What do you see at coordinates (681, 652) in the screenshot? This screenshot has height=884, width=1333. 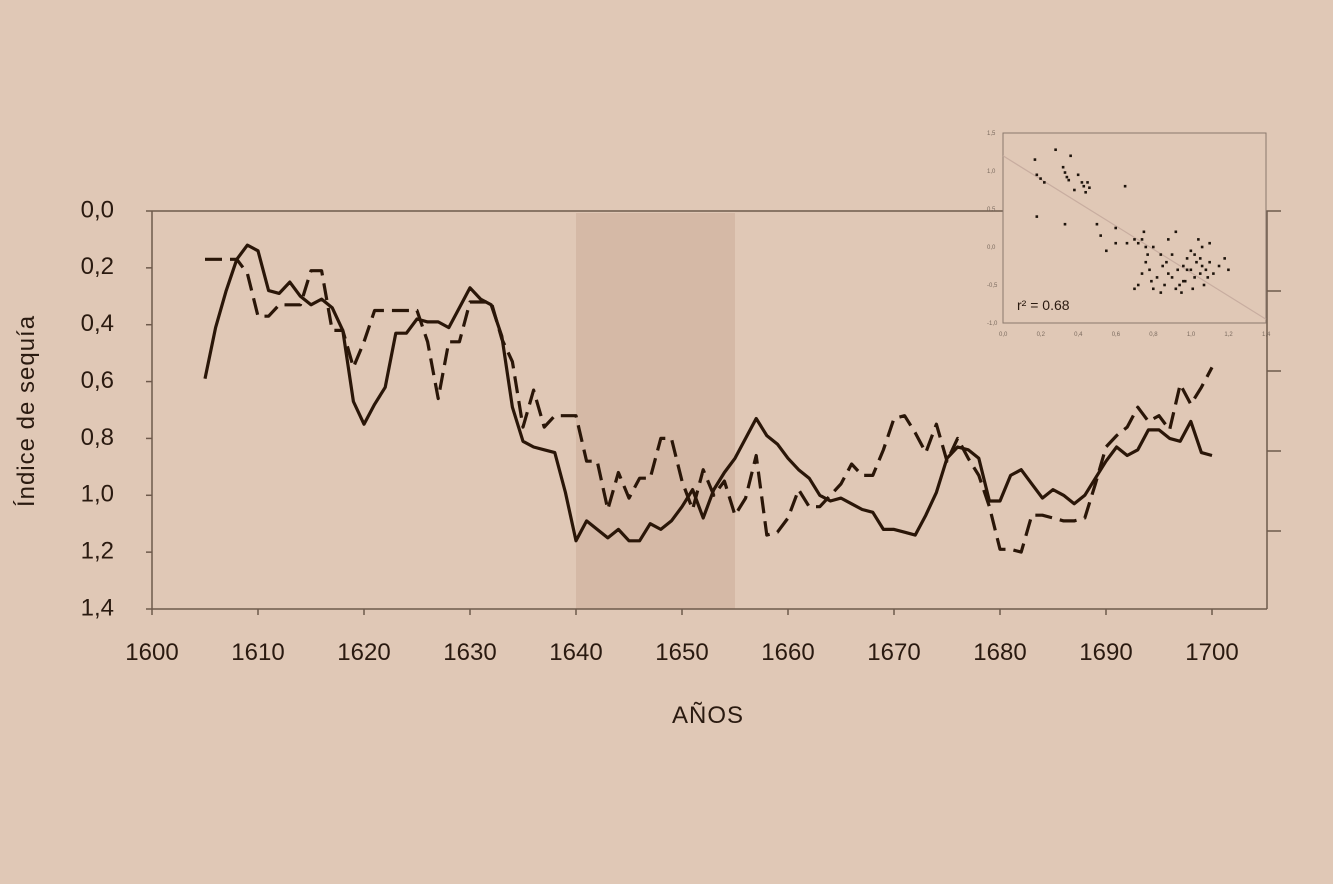 I see `x-tick-label: 1650` at bounding box center [681, 652].